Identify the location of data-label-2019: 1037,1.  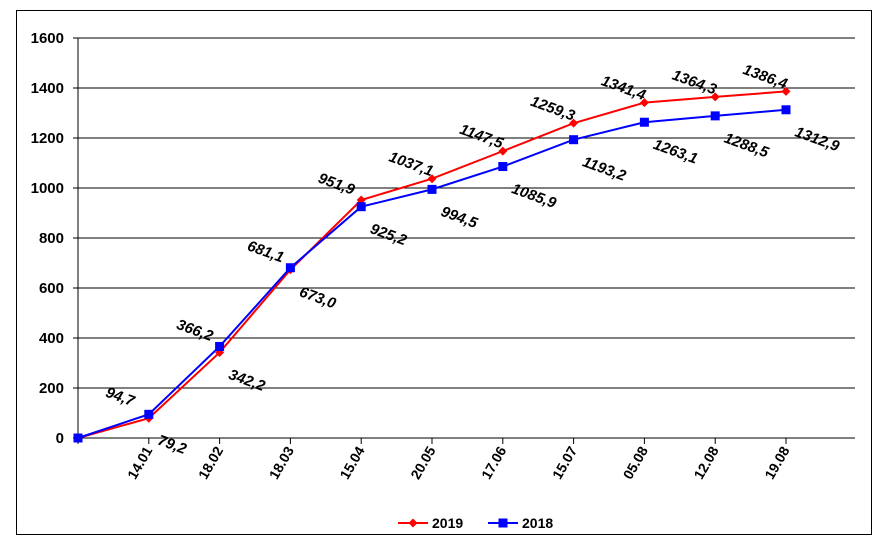
(411, 165).